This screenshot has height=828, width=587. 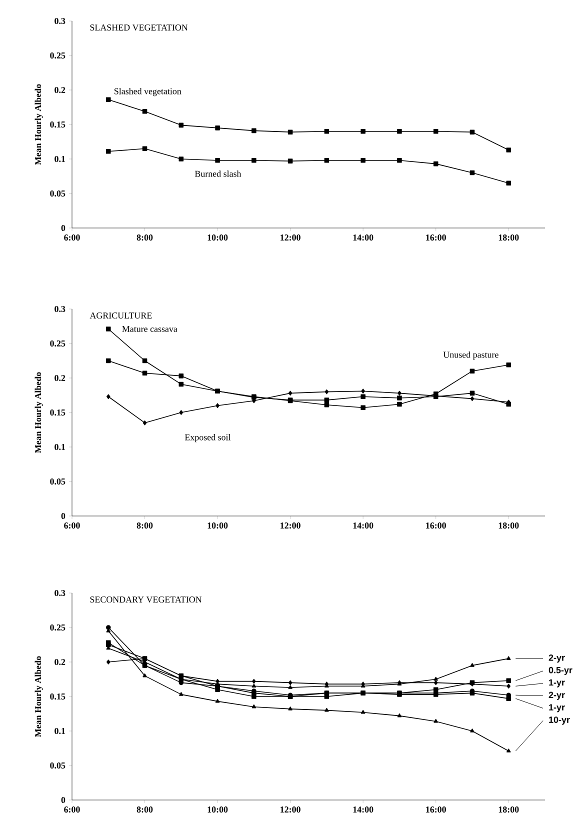 What do you see at coordinates (470, 355) in the screenshot?
I see `series-label: Unused pasture` at bounding box center [470, 355].